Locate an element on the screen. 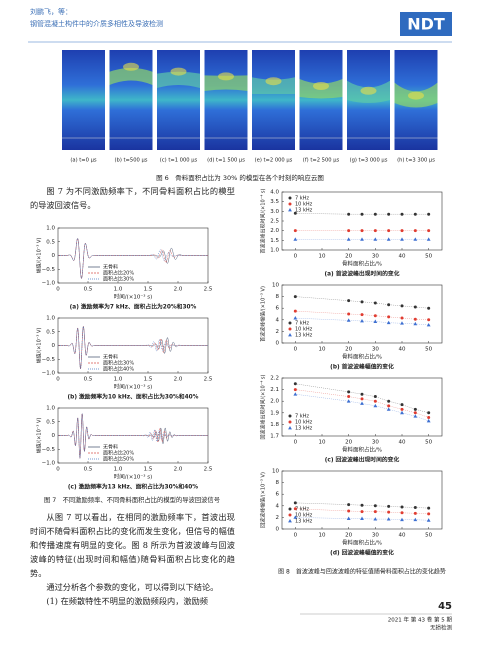 The image size is (480, 651). x-tick-label: 2.0 is located at coordinates (178, 380).